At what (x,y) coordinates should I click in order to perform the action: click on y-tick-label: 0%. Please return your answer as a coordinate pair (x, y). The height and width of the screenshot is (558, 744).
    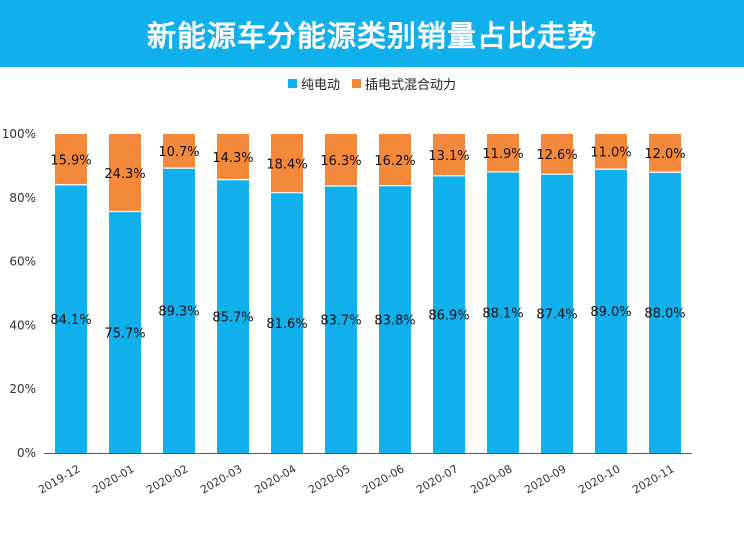
    Looking at the image, I should click on (26, 453).